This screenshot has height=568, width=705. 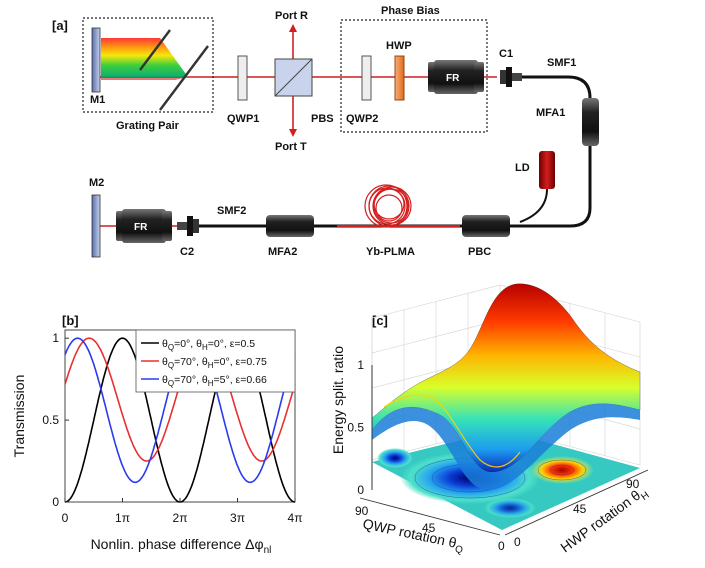 I want to click on panel-b-x-tick-label-1: 1π, so click(x=122, y=518).